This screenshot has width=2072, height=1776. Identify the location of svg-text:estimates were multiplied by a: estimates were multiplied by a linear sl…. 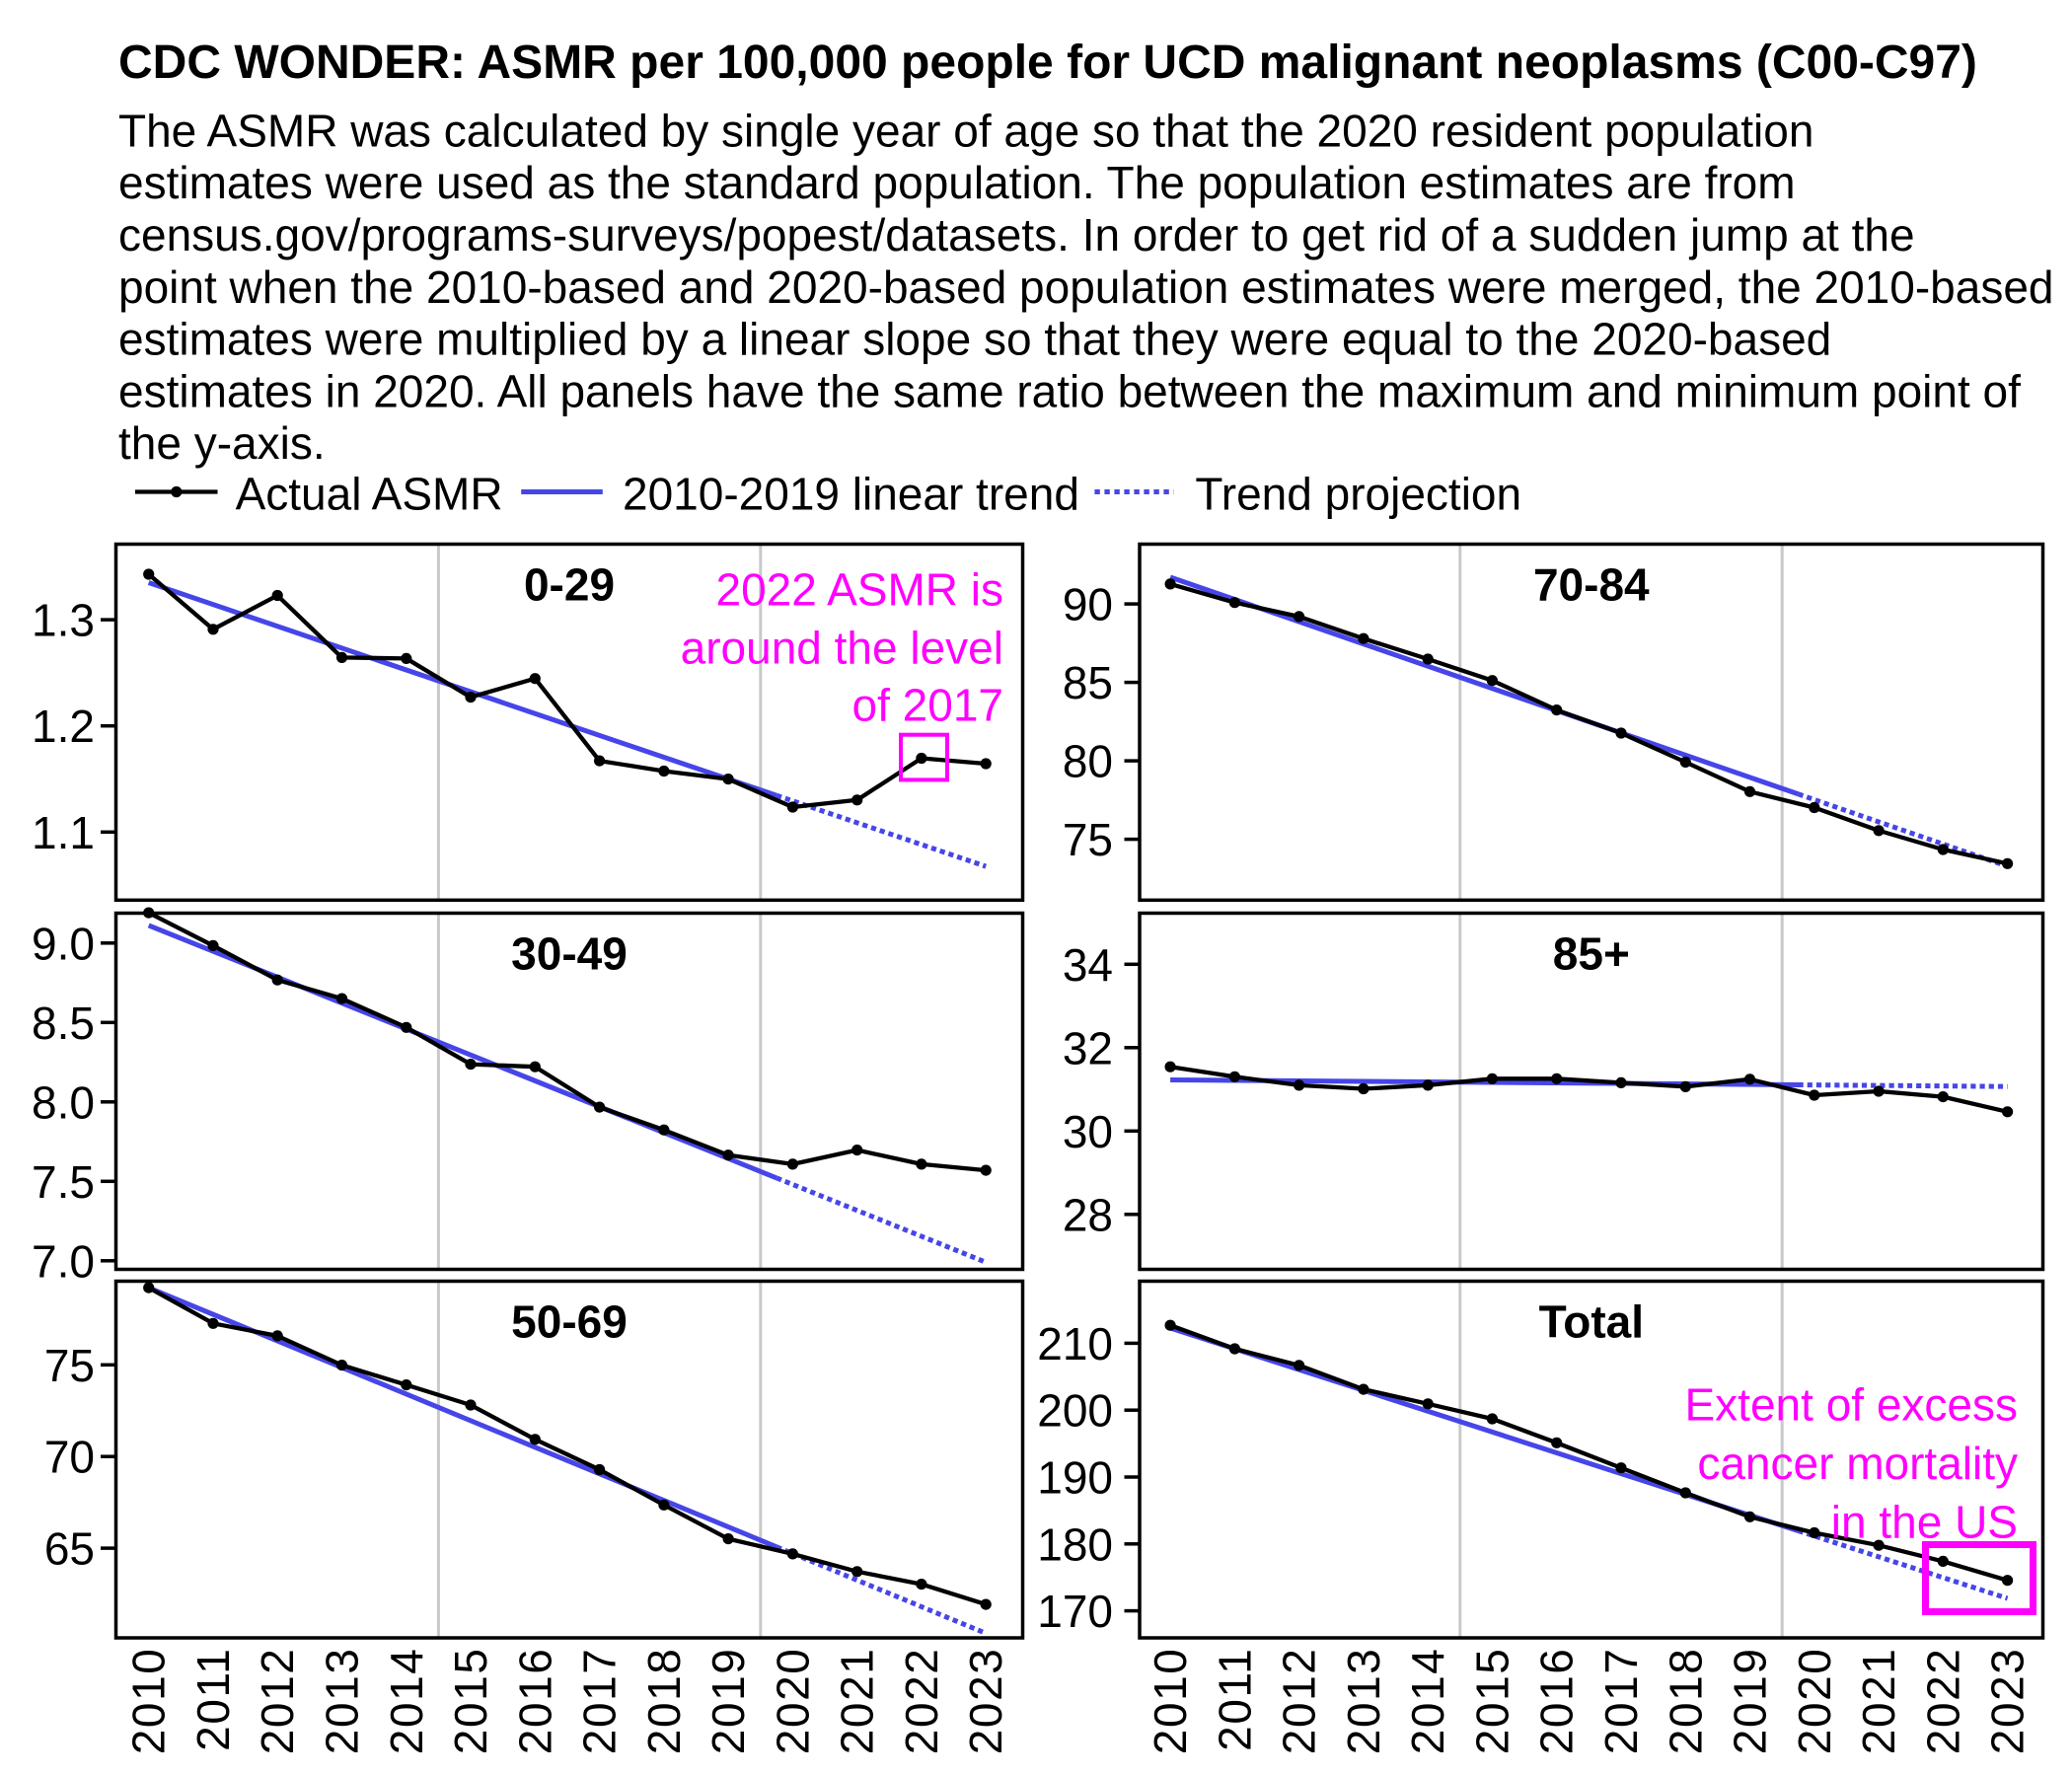
(975, 340).